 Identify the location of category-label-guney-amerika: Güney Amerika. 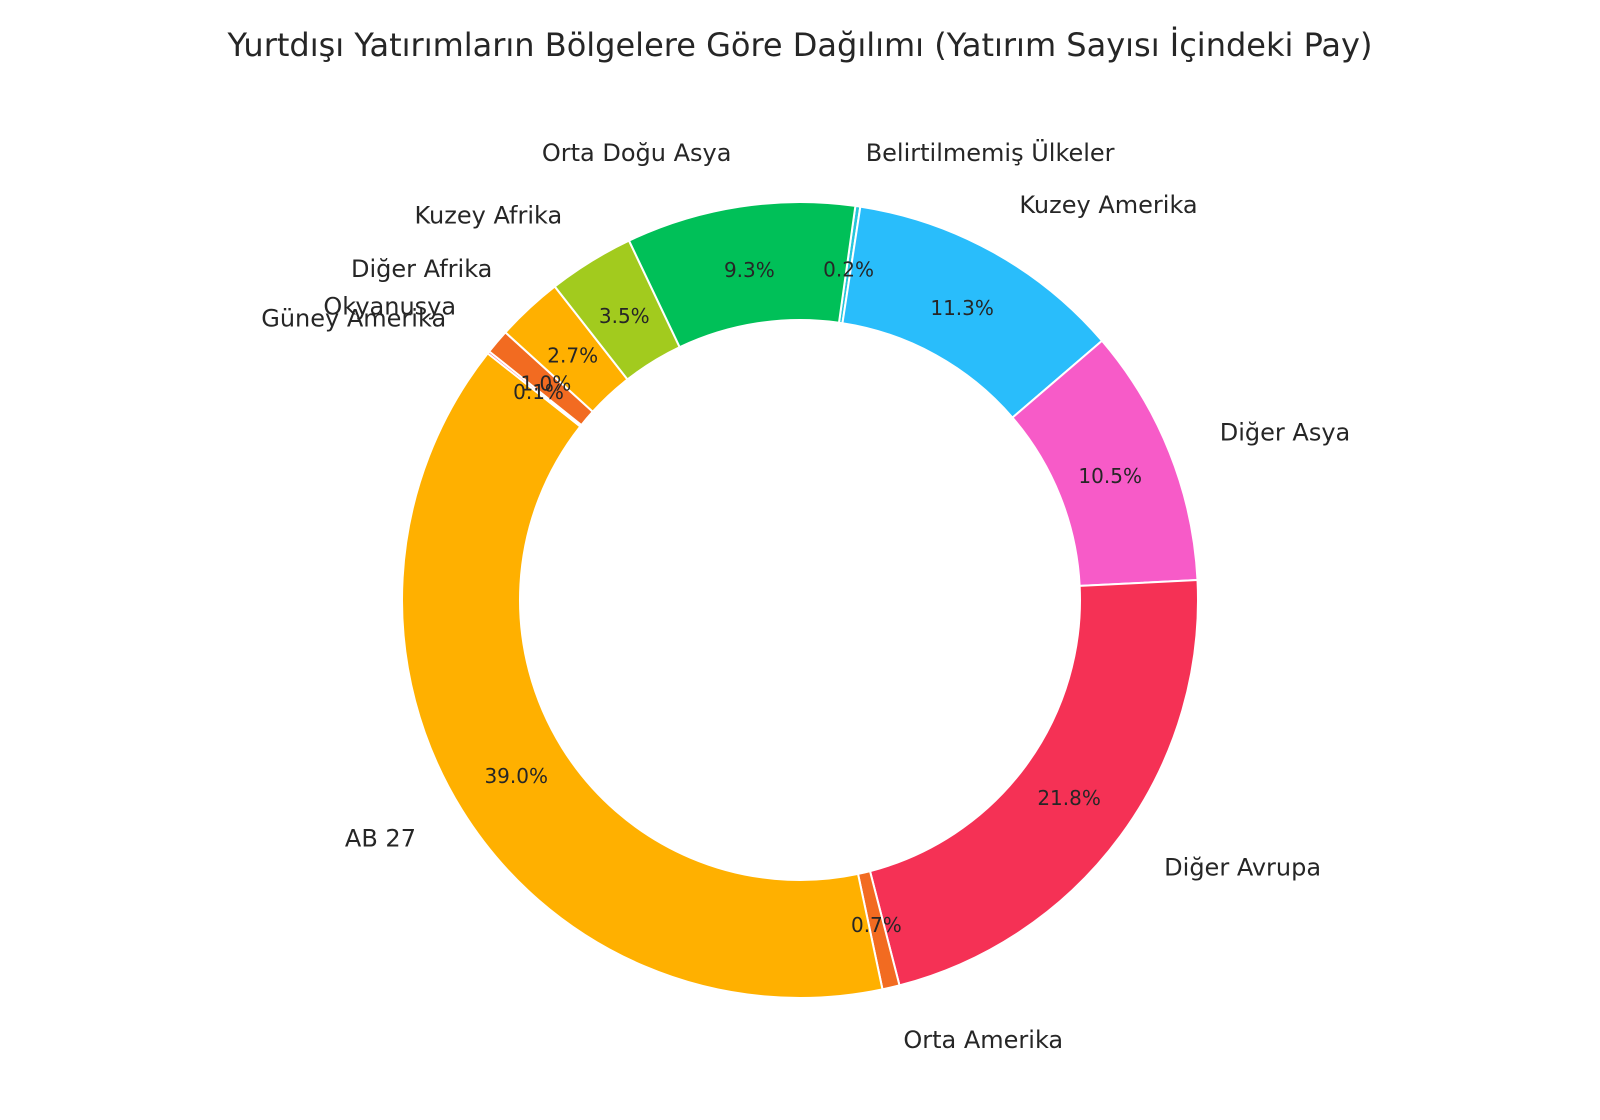
(353, 319).